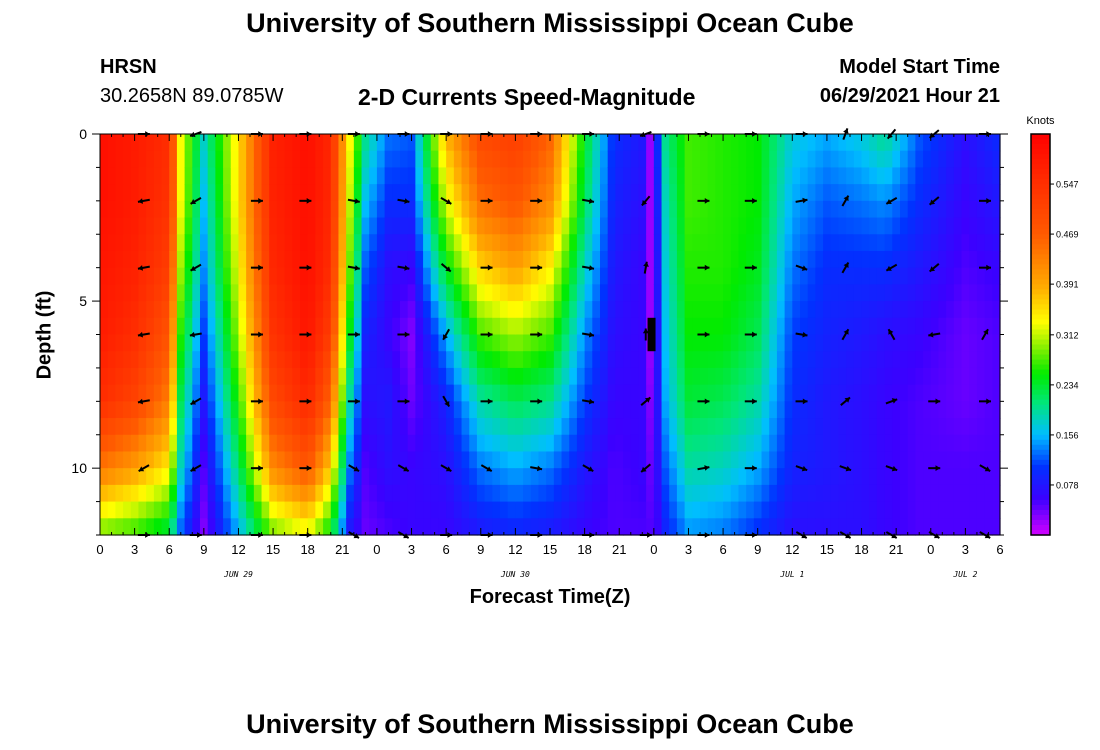  Describe the element at coordinates (169, 549) in the screenshot. I see `x-tick-label: 6` at that location.